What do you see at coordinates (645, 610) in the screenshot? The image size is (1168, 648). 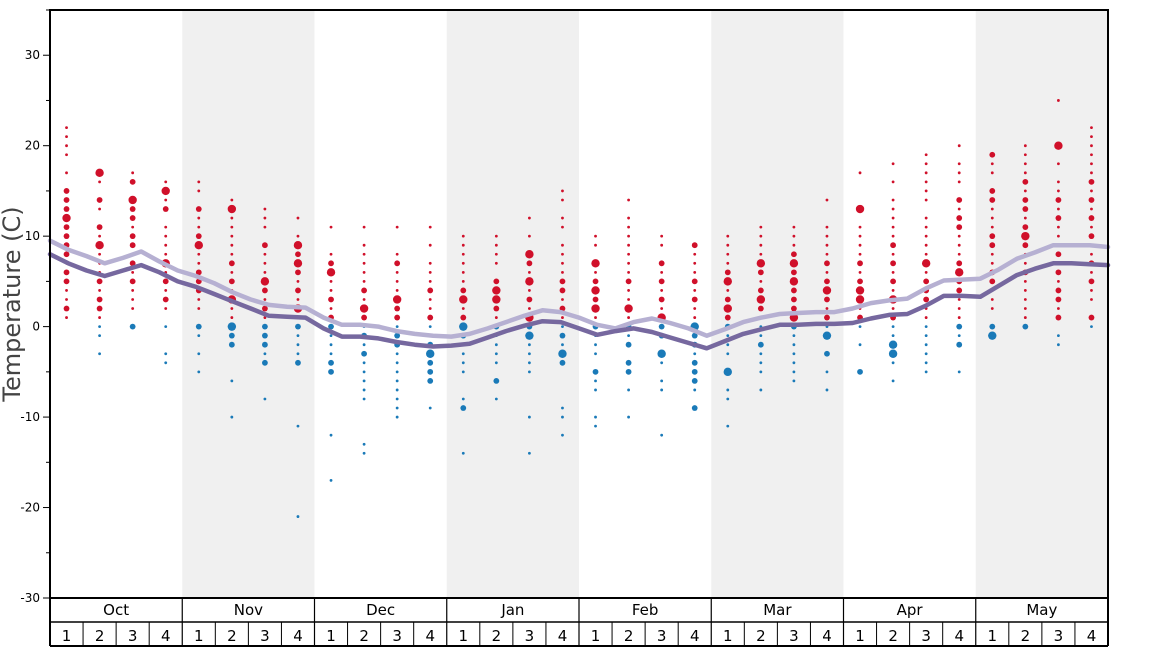 I see `month-label: Feb` at bounding box center [645, 610].